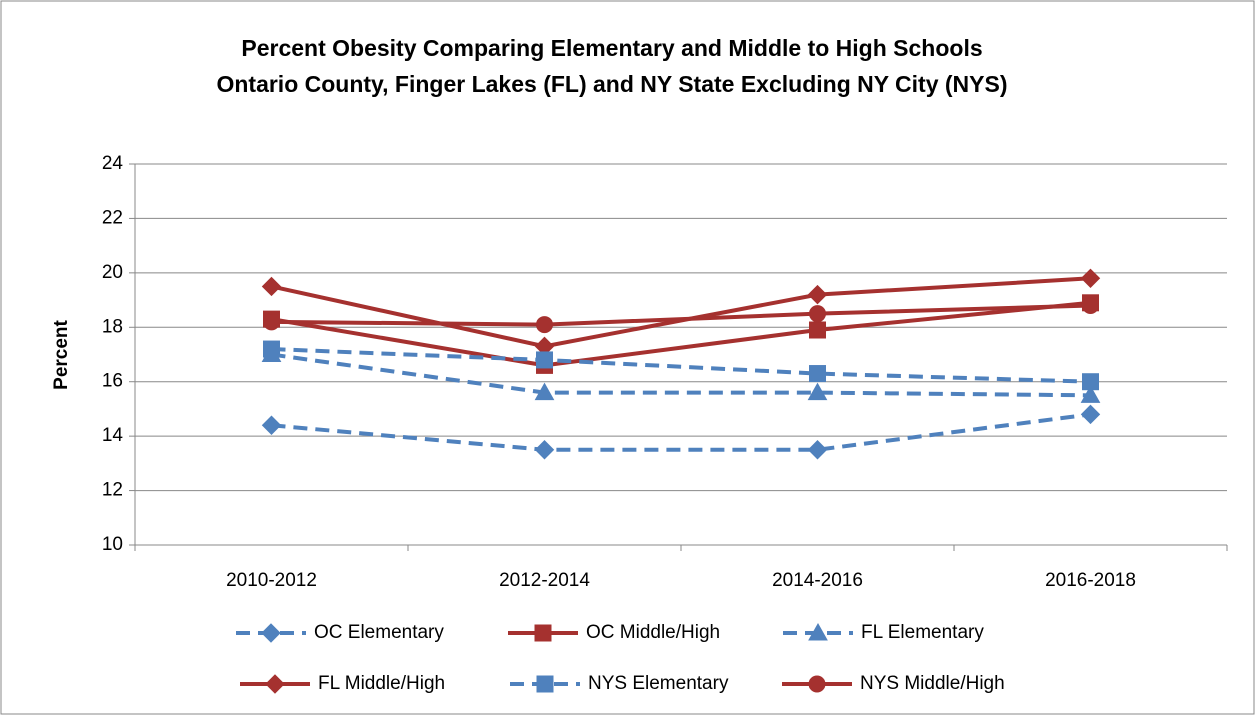 This screenshot has width=1255, height=715. I want to click on legend-label: NYS Elementary, so click(658, 683).